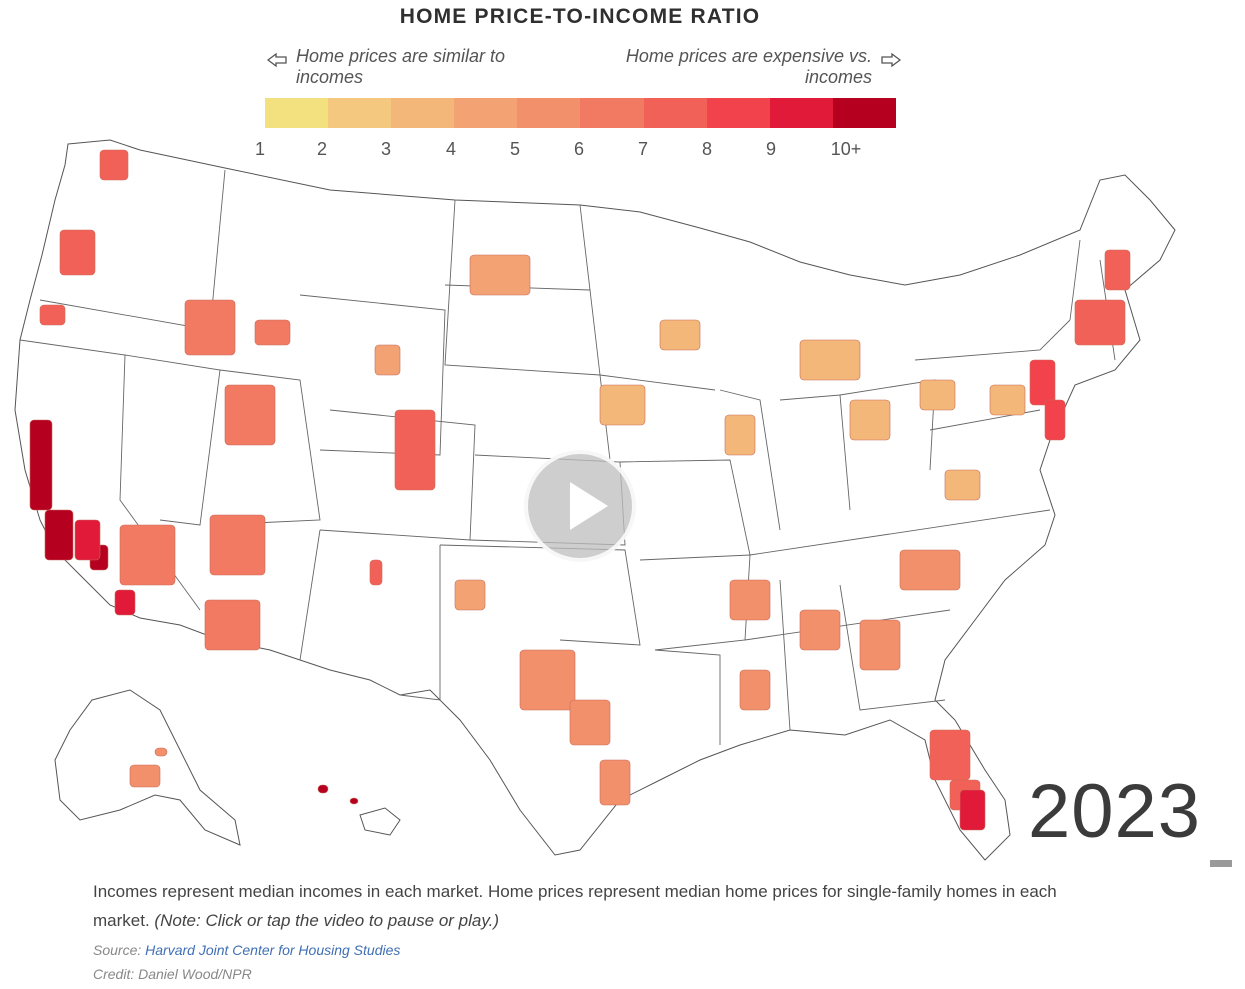 This screenshot has height=989, width=1245. Describe the element at coordinates (580, 16) in the screenshot. I see `chart-title: HOME PRICE-TO-INCOME RATIO` at that location.